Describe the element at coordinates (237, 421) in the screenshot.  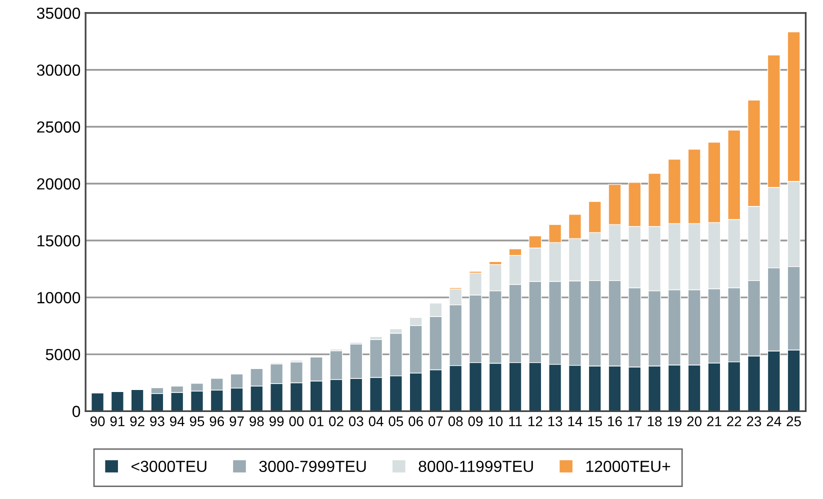
I see `x-tick-label: 97` at that location.